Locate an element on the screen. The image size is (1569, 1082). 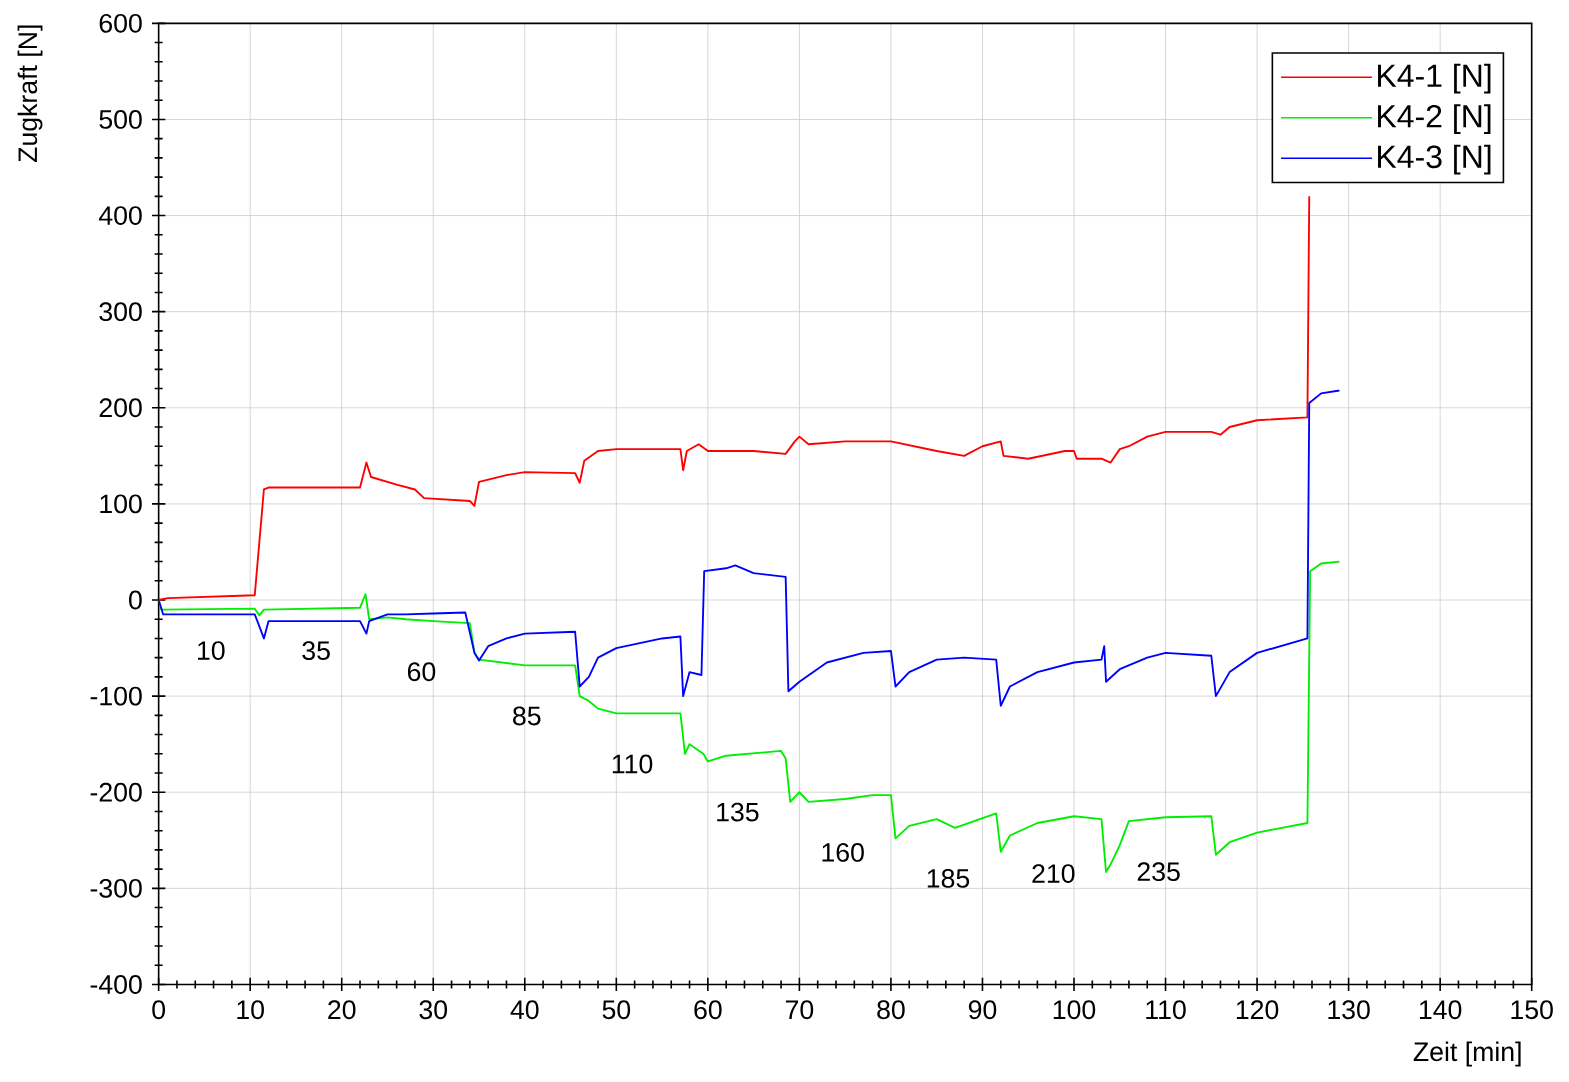
y-tick-label: 600 is located at coordinates (120, 23).